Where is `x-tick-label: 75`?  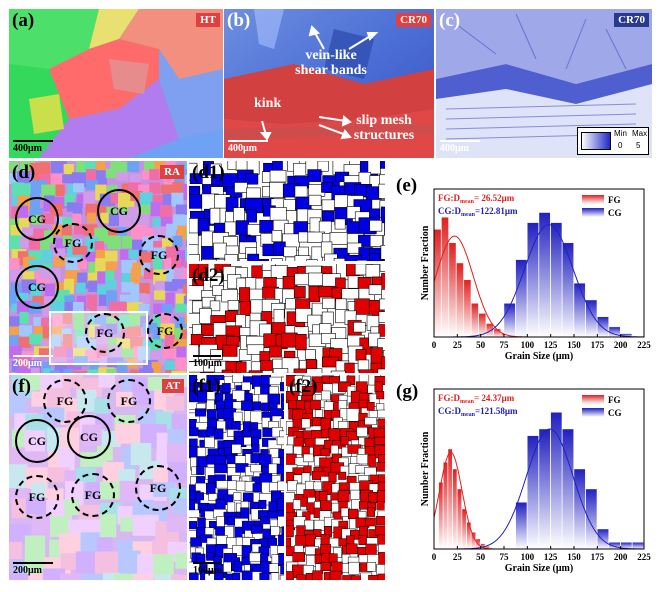
x-tick-label: 75 is located at coordinates (505, 345).